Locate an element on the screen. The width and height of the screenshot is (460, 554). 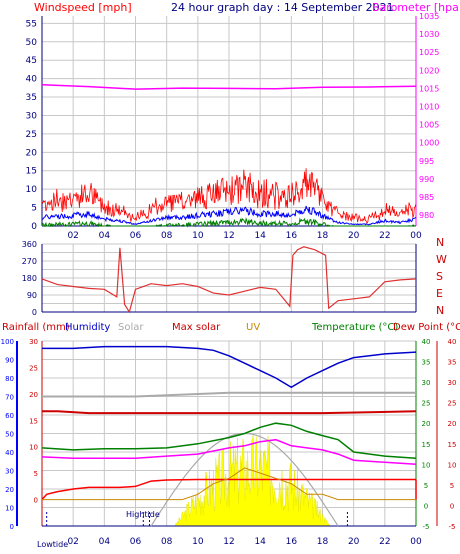
time-tick-label: 06 is located at coordinates (136, 542).